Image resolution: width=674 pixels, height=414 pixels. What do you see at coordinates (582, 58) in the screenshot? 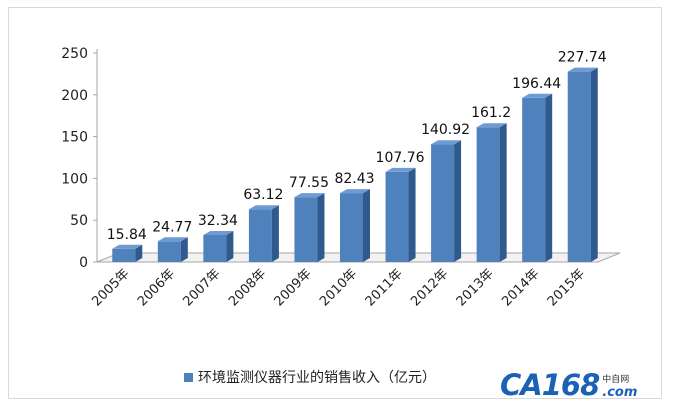
I see `data-label: 227.74` at bounding box center [582, 58].